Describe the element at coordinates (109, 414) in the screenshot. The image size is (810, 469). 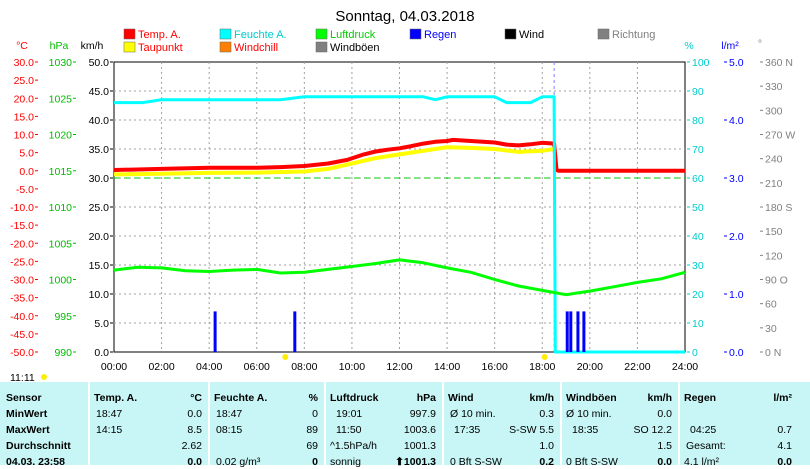
I see `table-cell: 18:47` at that location.